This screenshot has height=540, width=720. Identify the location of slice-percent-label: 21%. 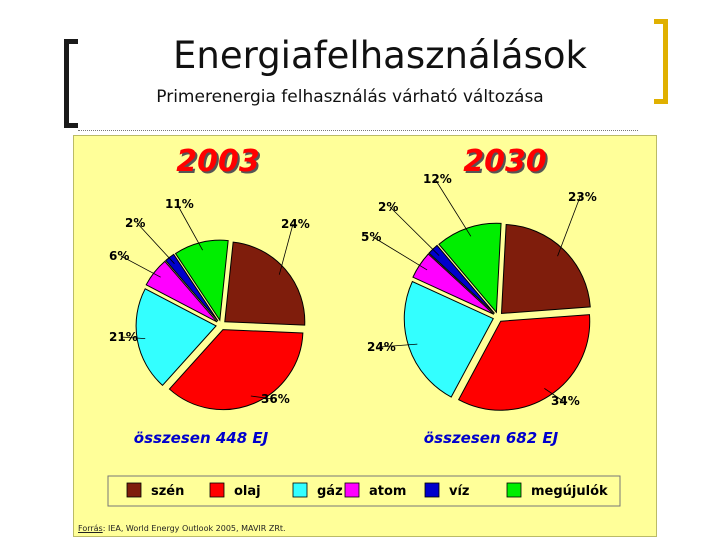
(123, 337).